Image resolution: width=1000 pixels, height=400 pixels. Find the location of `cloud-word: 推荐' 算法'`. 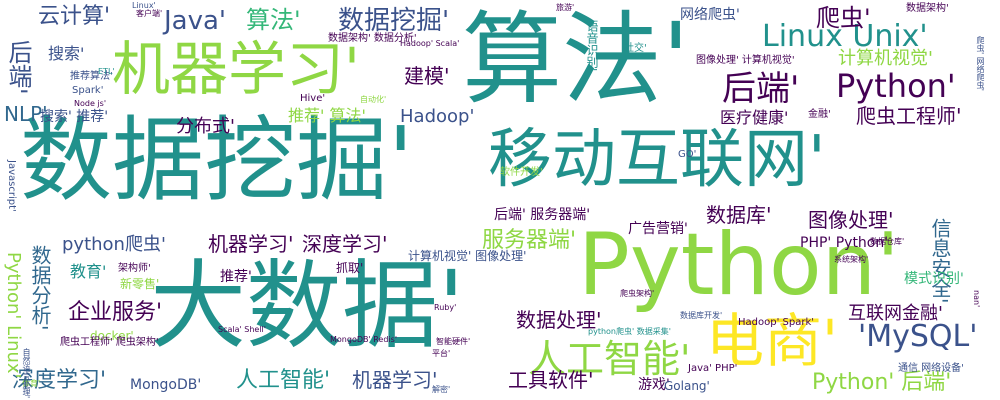

cloud-word: 推荐' 算法' is located at coordinates (327, 115).